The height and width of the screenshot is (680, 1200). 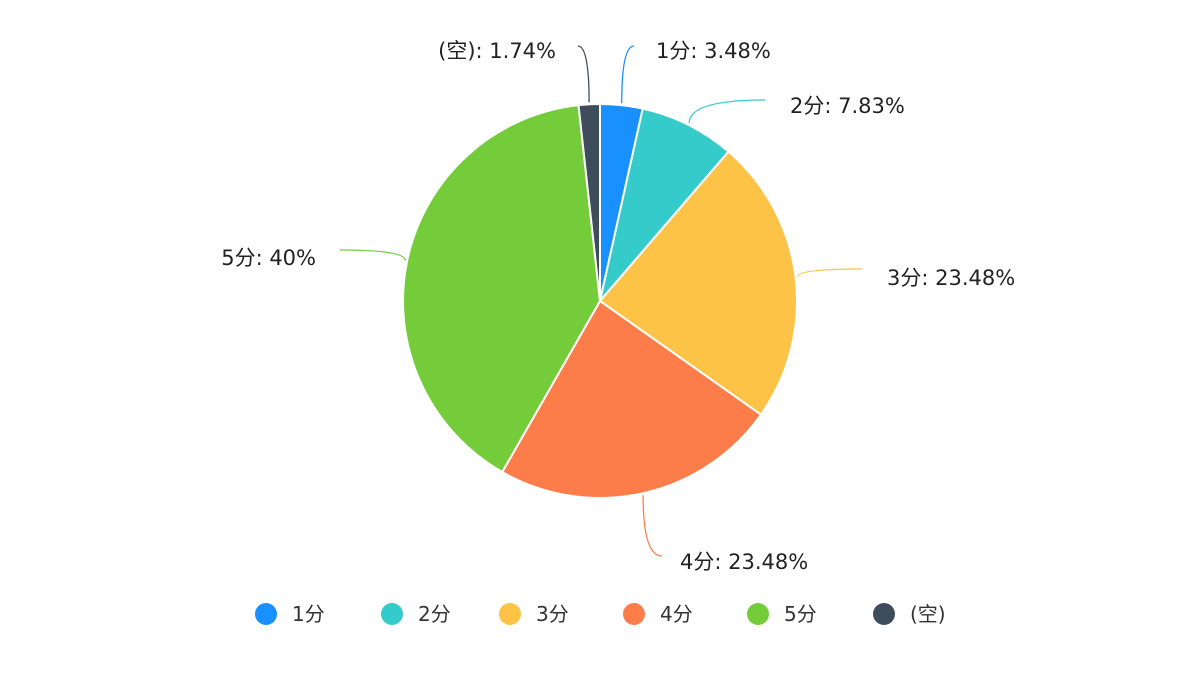 What do you see at coordinates (847, 106) in the screenshot?
I see `data-label-2: 2分: 7.83%` at bounding box center [847, 106].